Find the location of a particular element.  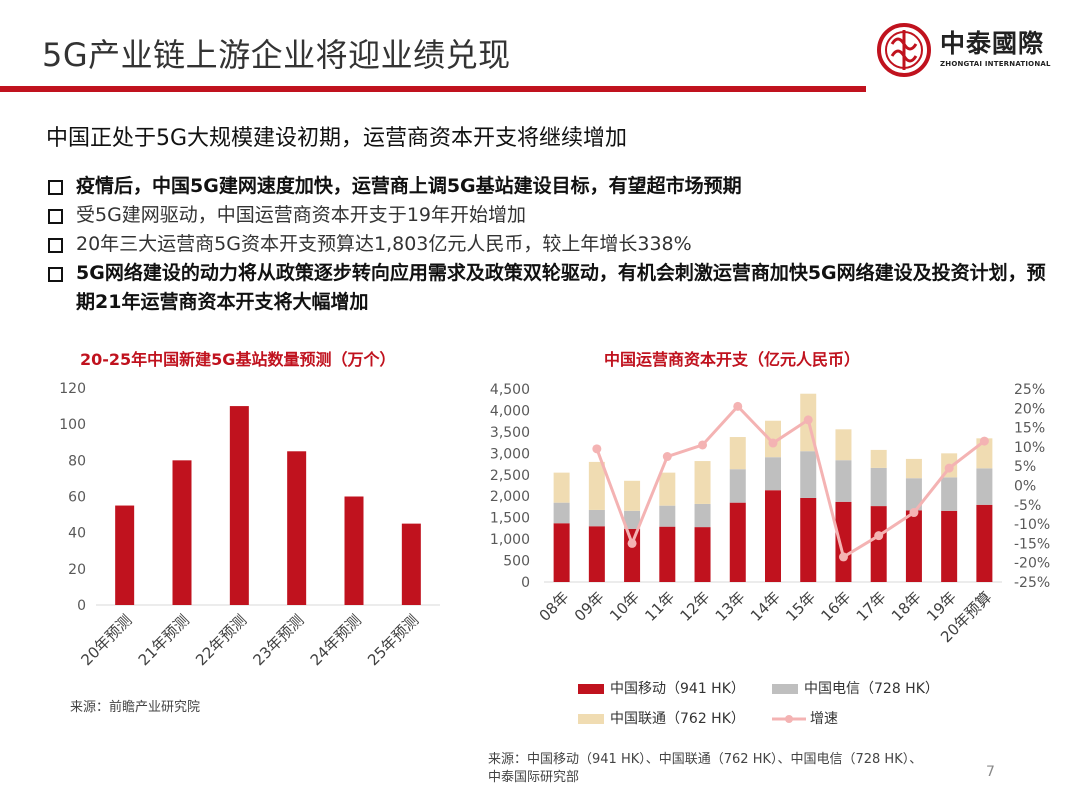

right-x-tick-label: 17年 is located at coordinates (871, 606).